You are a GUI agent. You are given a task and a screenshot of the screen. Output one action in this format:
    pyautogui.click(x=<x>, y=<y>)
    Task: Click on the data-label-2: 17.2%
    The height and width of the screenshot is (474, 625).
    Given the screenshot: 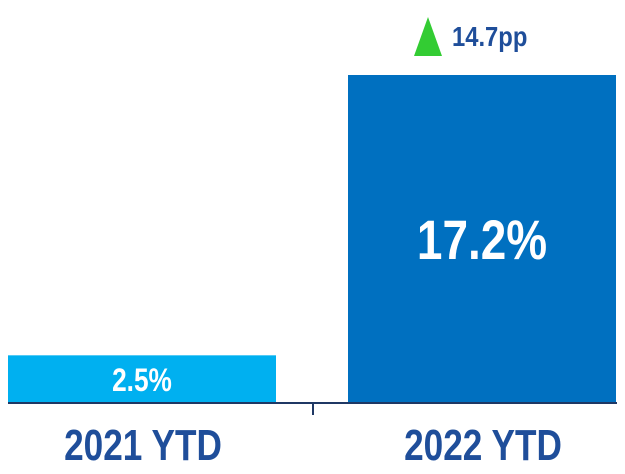 What is the action you would take?
    pyautogui.click(x=482, y=240)
    